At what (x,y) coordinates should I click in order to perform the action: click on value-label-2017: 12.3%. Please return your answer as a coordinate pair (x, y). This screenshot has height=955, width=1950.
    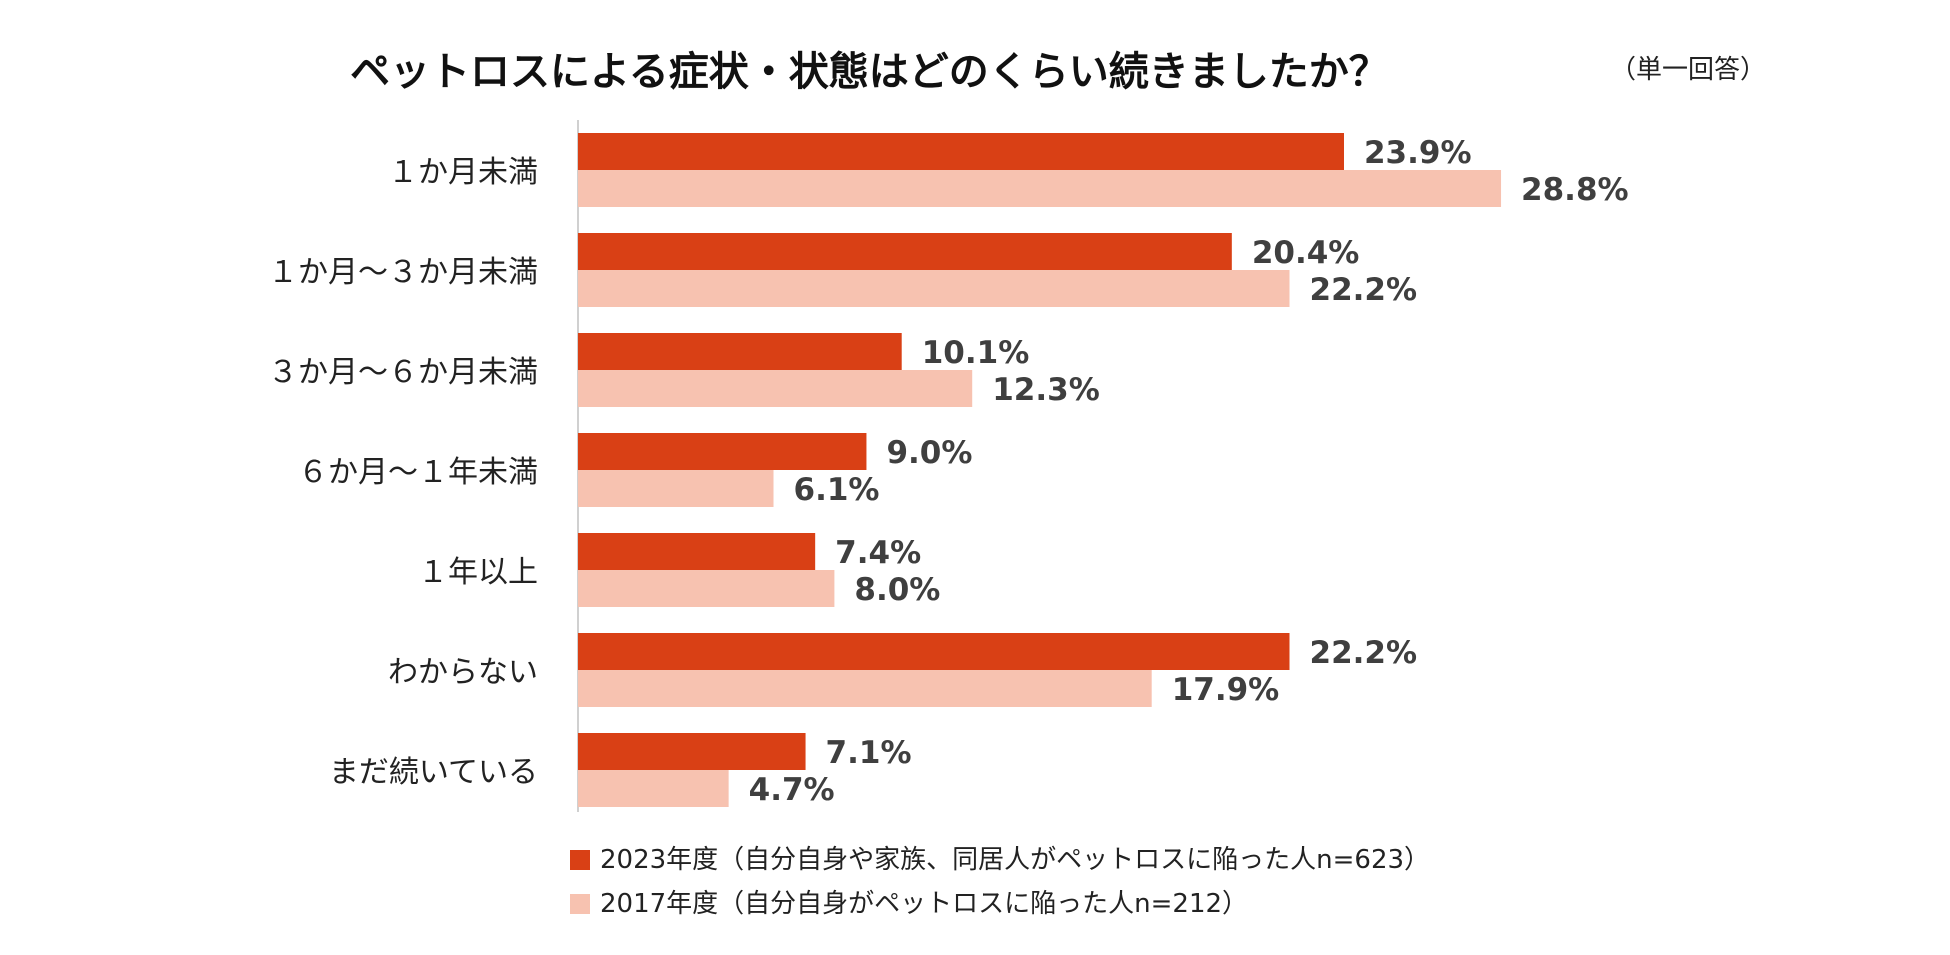
    Looking at the image, I should click on (1046, 390).